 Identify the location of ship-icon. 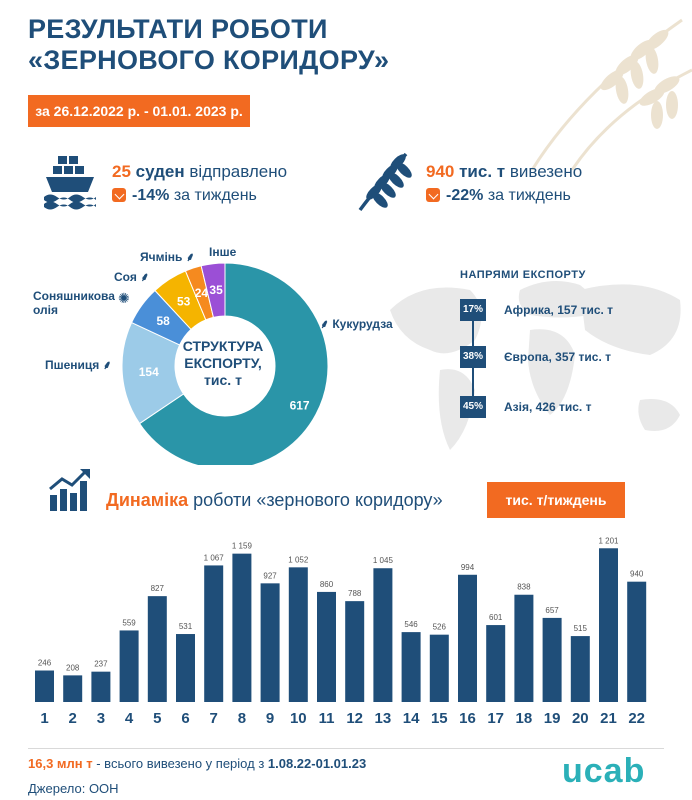
(70, 183).